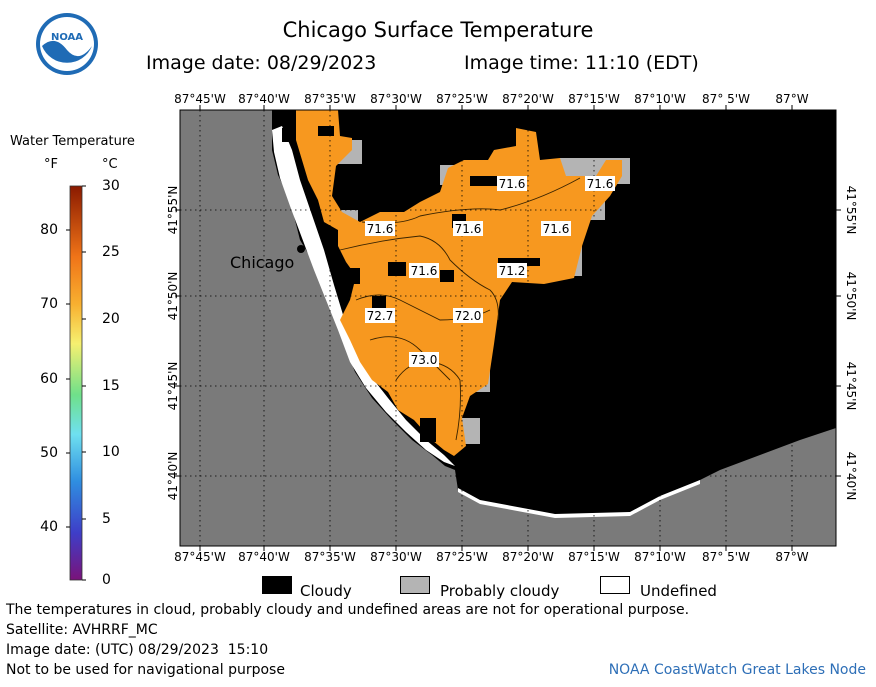  I want to click on probably-cloudy-label: Probably cloudy, so click(500, 591).